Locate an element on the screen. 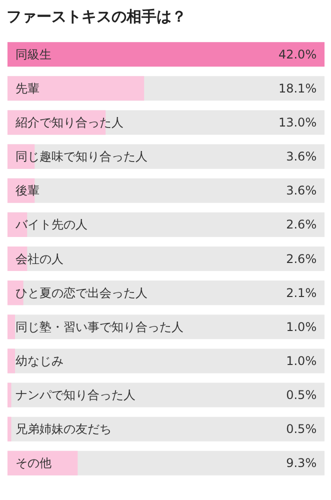 The width and height of the screenshot is (331, 500). y-tick-label: 兄弟姉妹の友だち is located at coordinates (63, 429).